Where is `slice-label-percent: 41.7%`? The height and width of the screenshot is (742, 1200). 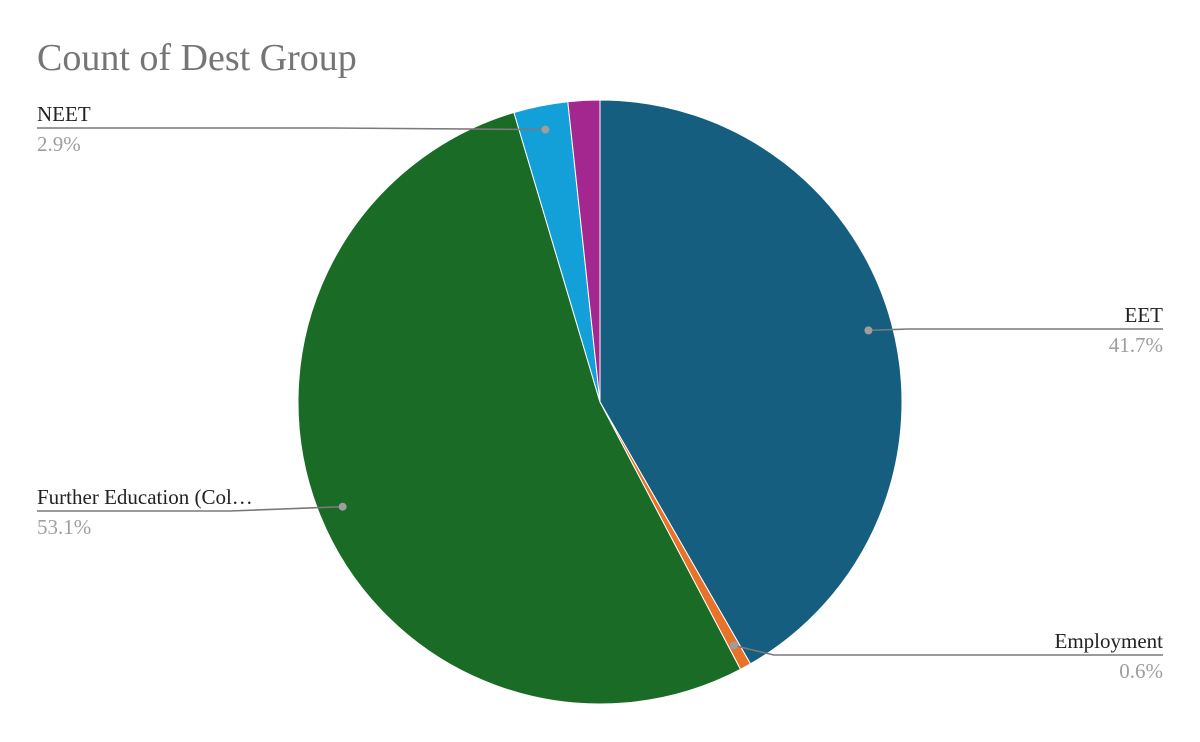
slice-label-percent: 41.7% is located at coordinates (1136, 345).